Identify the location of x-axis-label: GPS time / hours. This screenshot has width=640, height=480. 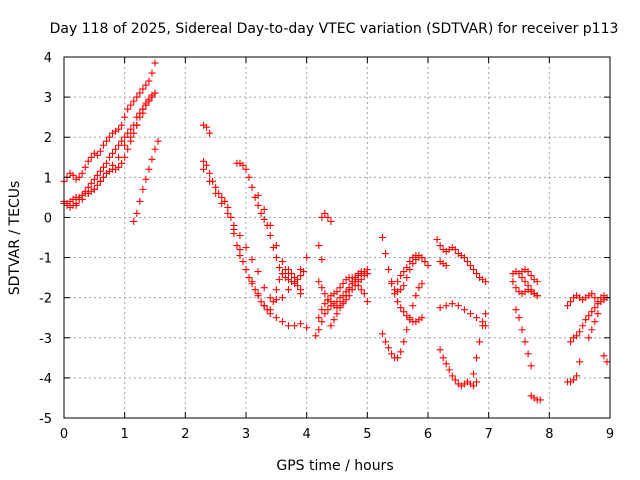
(334, 466).